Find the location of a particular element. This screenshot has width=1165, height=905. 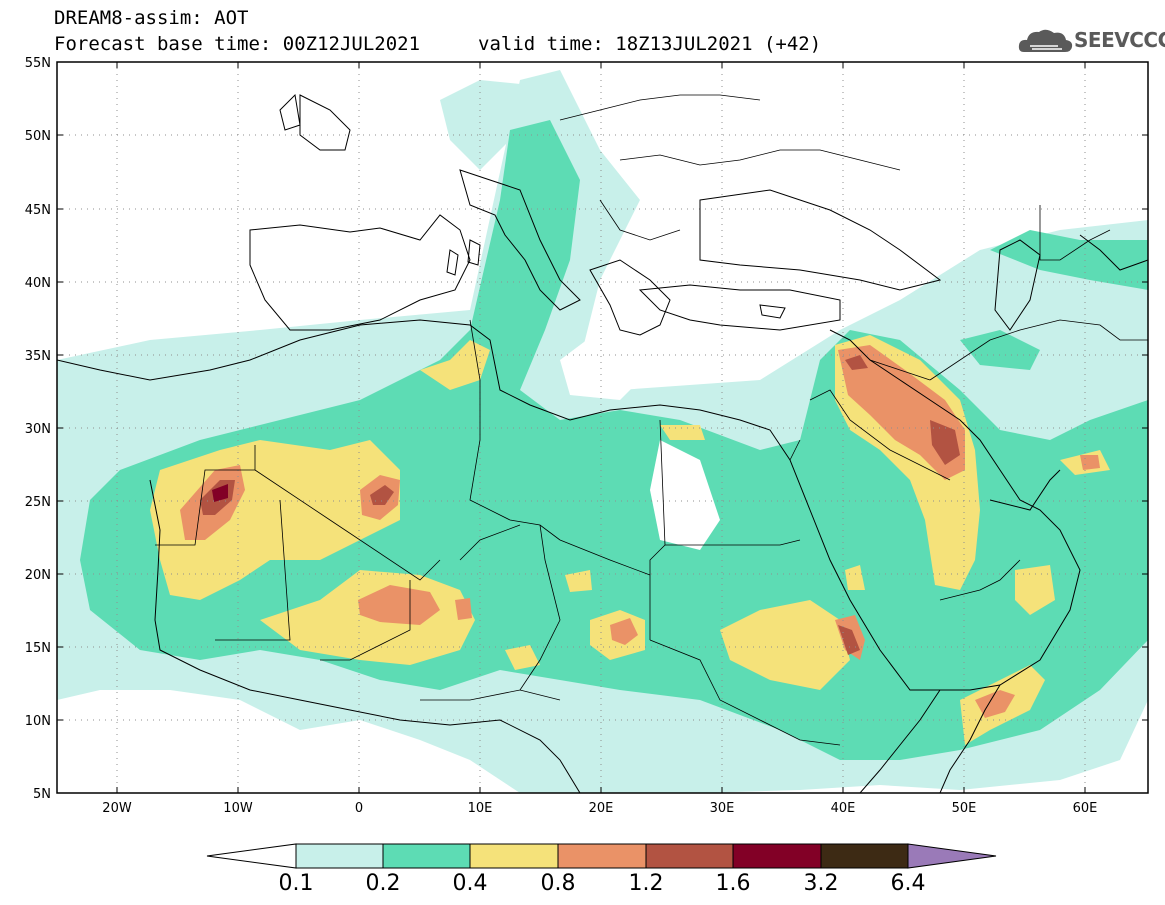

seevccc-logo: SEEVCCC is located at coordinates (1091, 41).